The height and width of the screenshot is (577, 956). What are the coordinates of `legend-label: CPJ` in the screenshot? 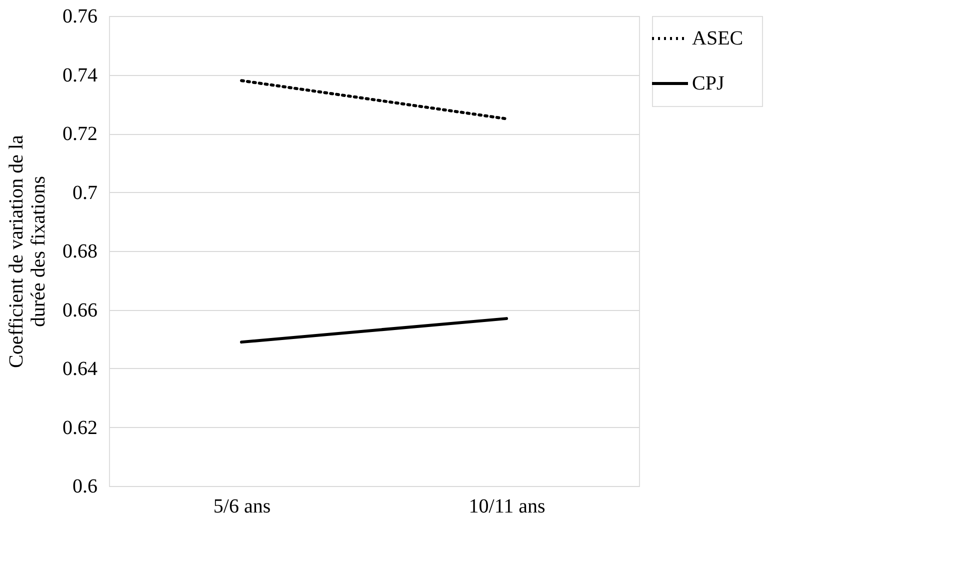 It's located at (708, 83).